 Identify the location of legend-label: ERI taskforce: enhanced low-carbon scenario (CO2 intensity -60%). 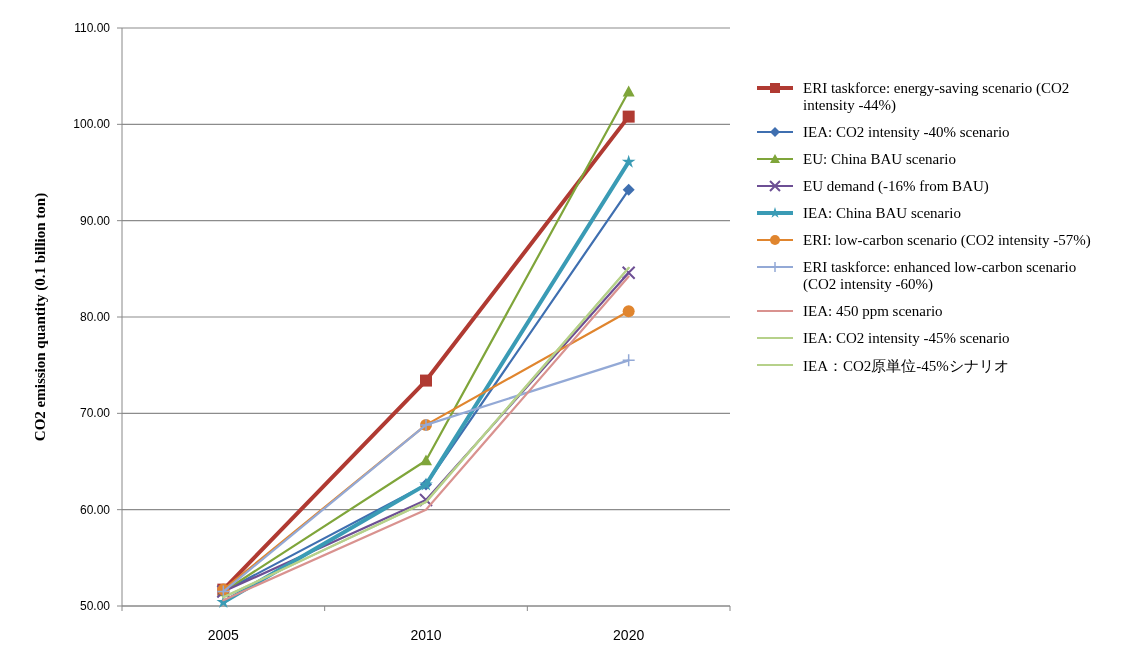
(940, 276).